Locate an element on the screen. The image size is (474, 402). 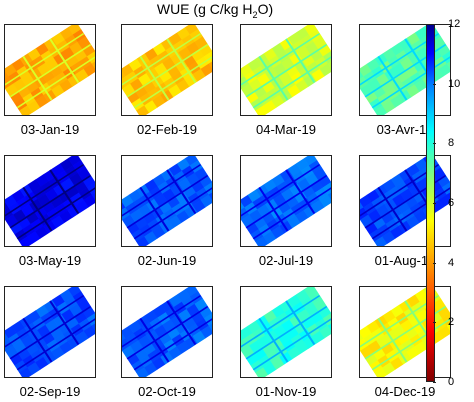
chart-title: WUE (g C/kg H2O) is located at coordinates (215, 10).